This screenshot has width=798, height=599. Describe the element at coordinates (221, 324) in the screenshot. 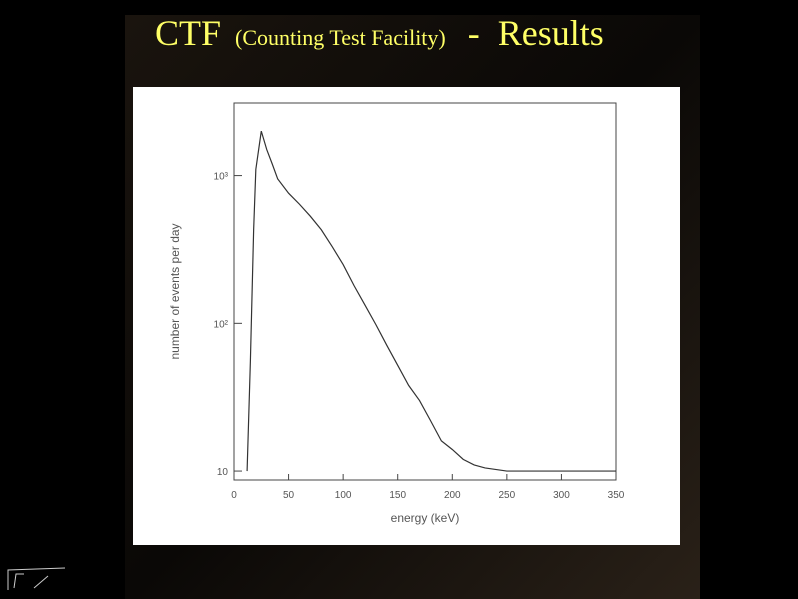

I see `y-tick-label: 10²` at that location.